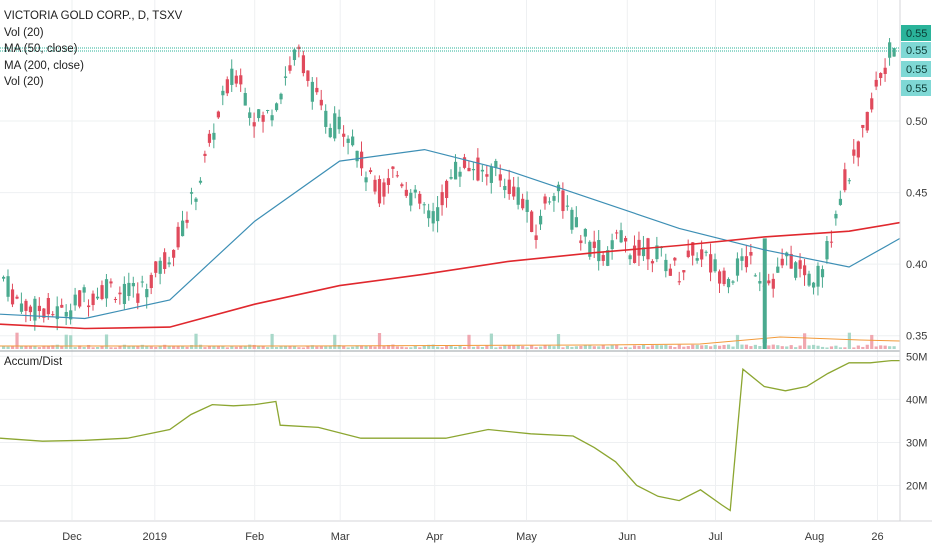  I want to click on legend-item-volume-2: Vol (20), so click(24, 82).